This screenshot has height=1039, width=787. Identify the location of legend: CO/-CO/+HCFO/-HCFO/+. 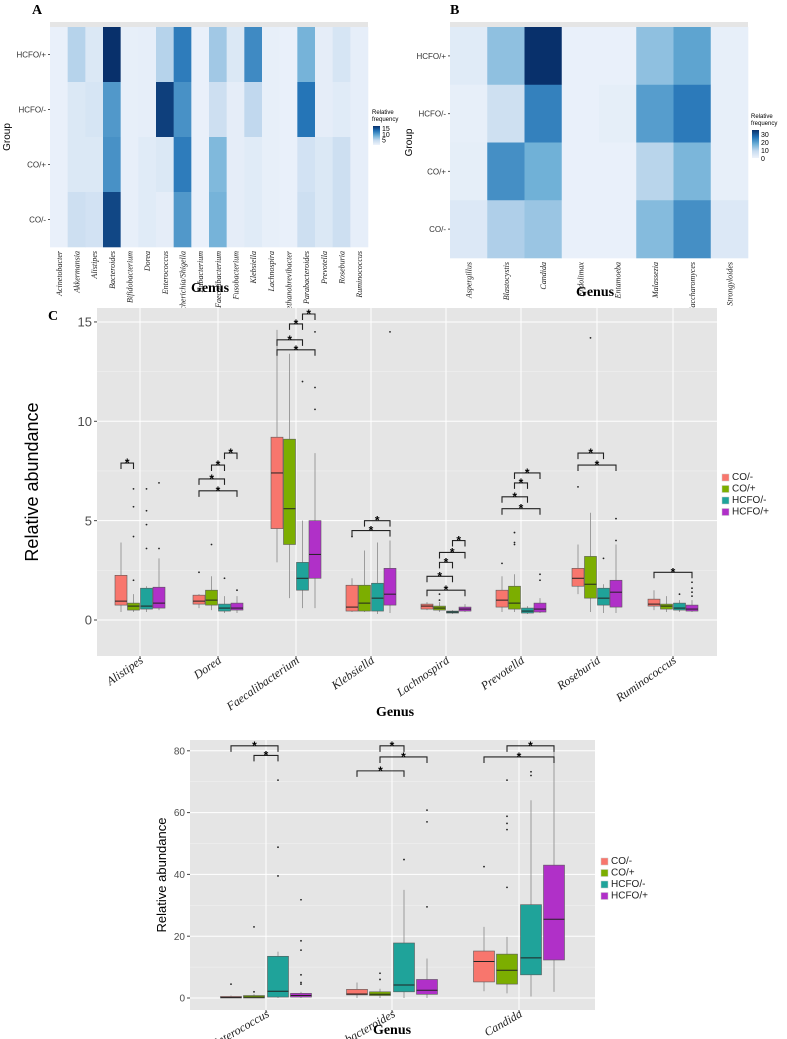
(624, 879).